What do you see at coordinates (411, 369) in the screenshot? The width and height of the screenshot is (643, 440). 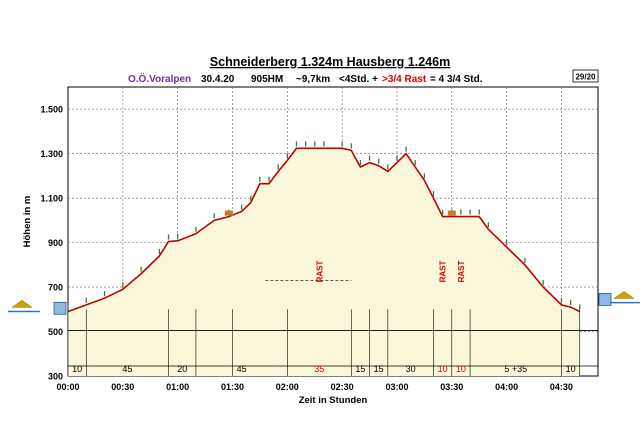 I see `segment-duration: 30` at bounding box center [411, 369].